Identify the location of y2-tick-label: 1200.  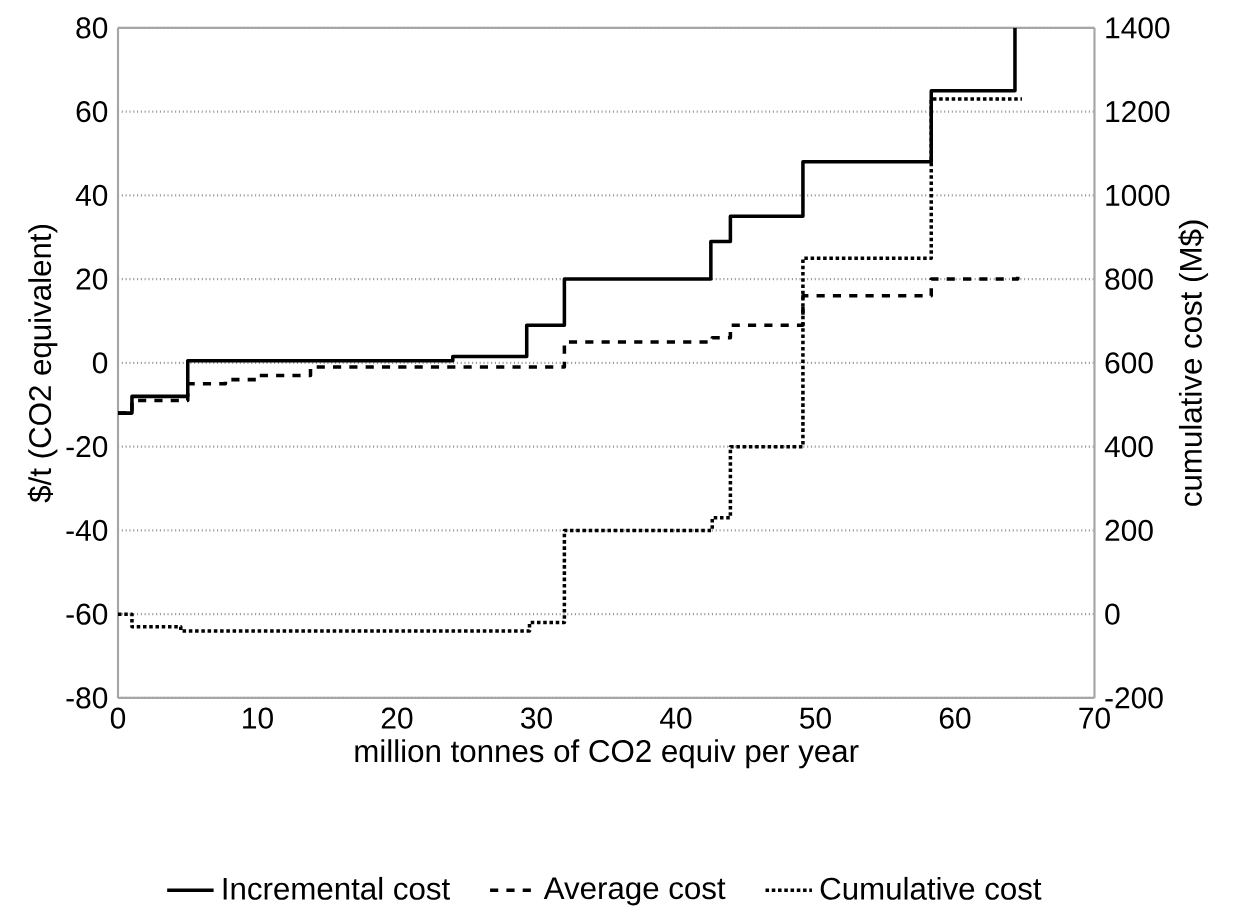
(1138, 111).